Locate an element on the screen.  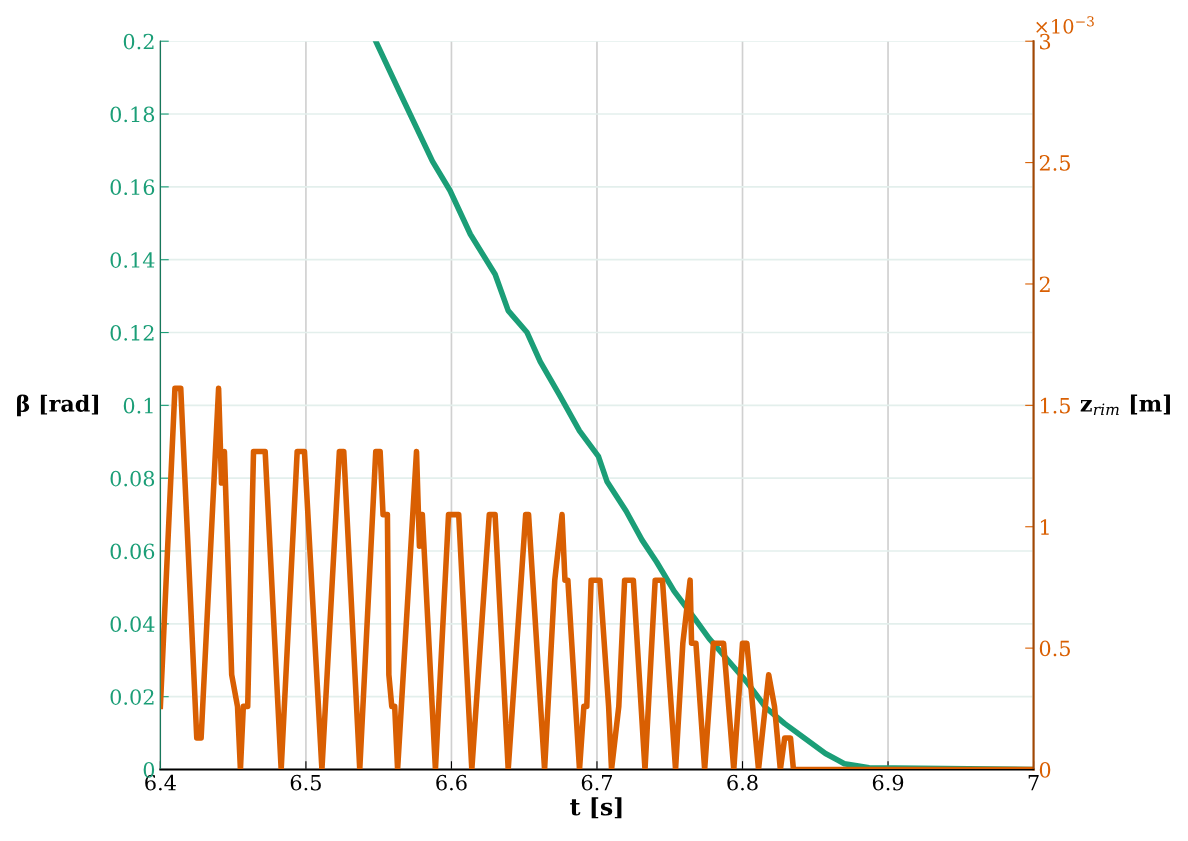
y2-tick-label: 0 is located at coordinates (1045, 769).